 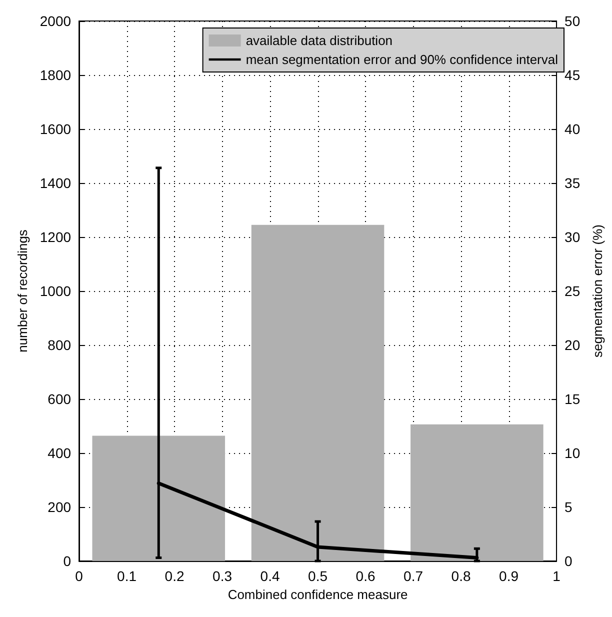 I want to click on y-tick-label: 800, so click(x=60, y=345).